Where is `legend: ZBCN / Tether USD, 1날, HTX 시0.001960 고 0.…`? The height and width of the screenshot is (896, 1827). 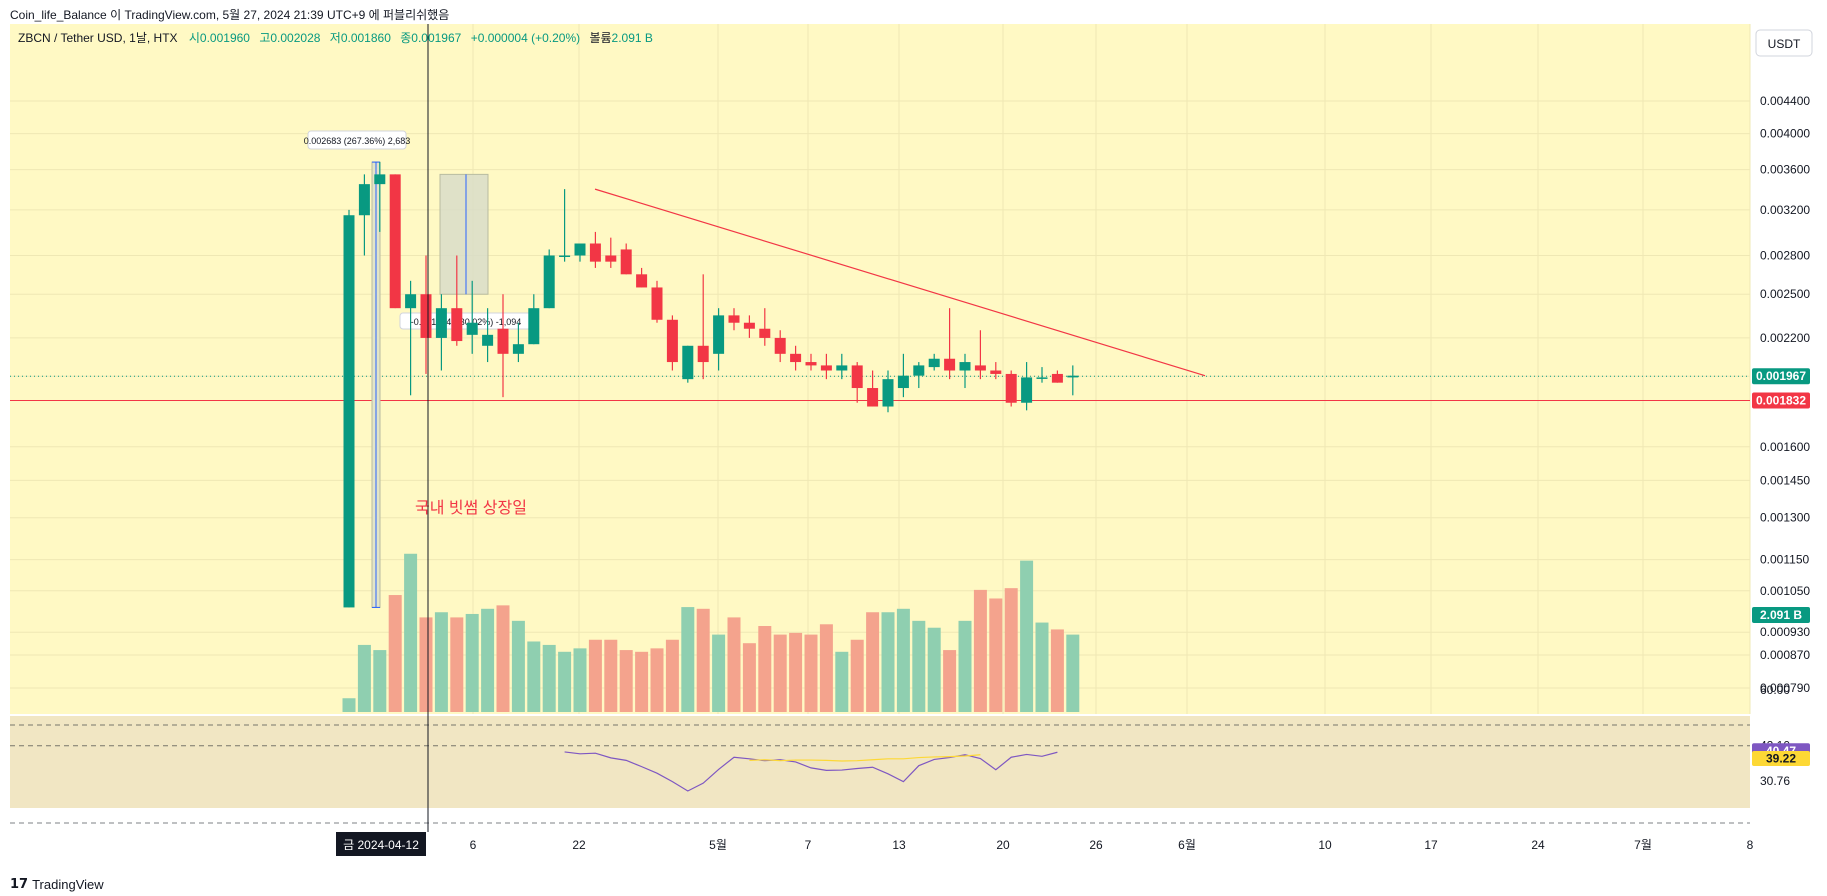 legend: ZBCN / Tether USD, 1날, HTX 시0.001960 고 0.… is located at coordinates (335, 38).